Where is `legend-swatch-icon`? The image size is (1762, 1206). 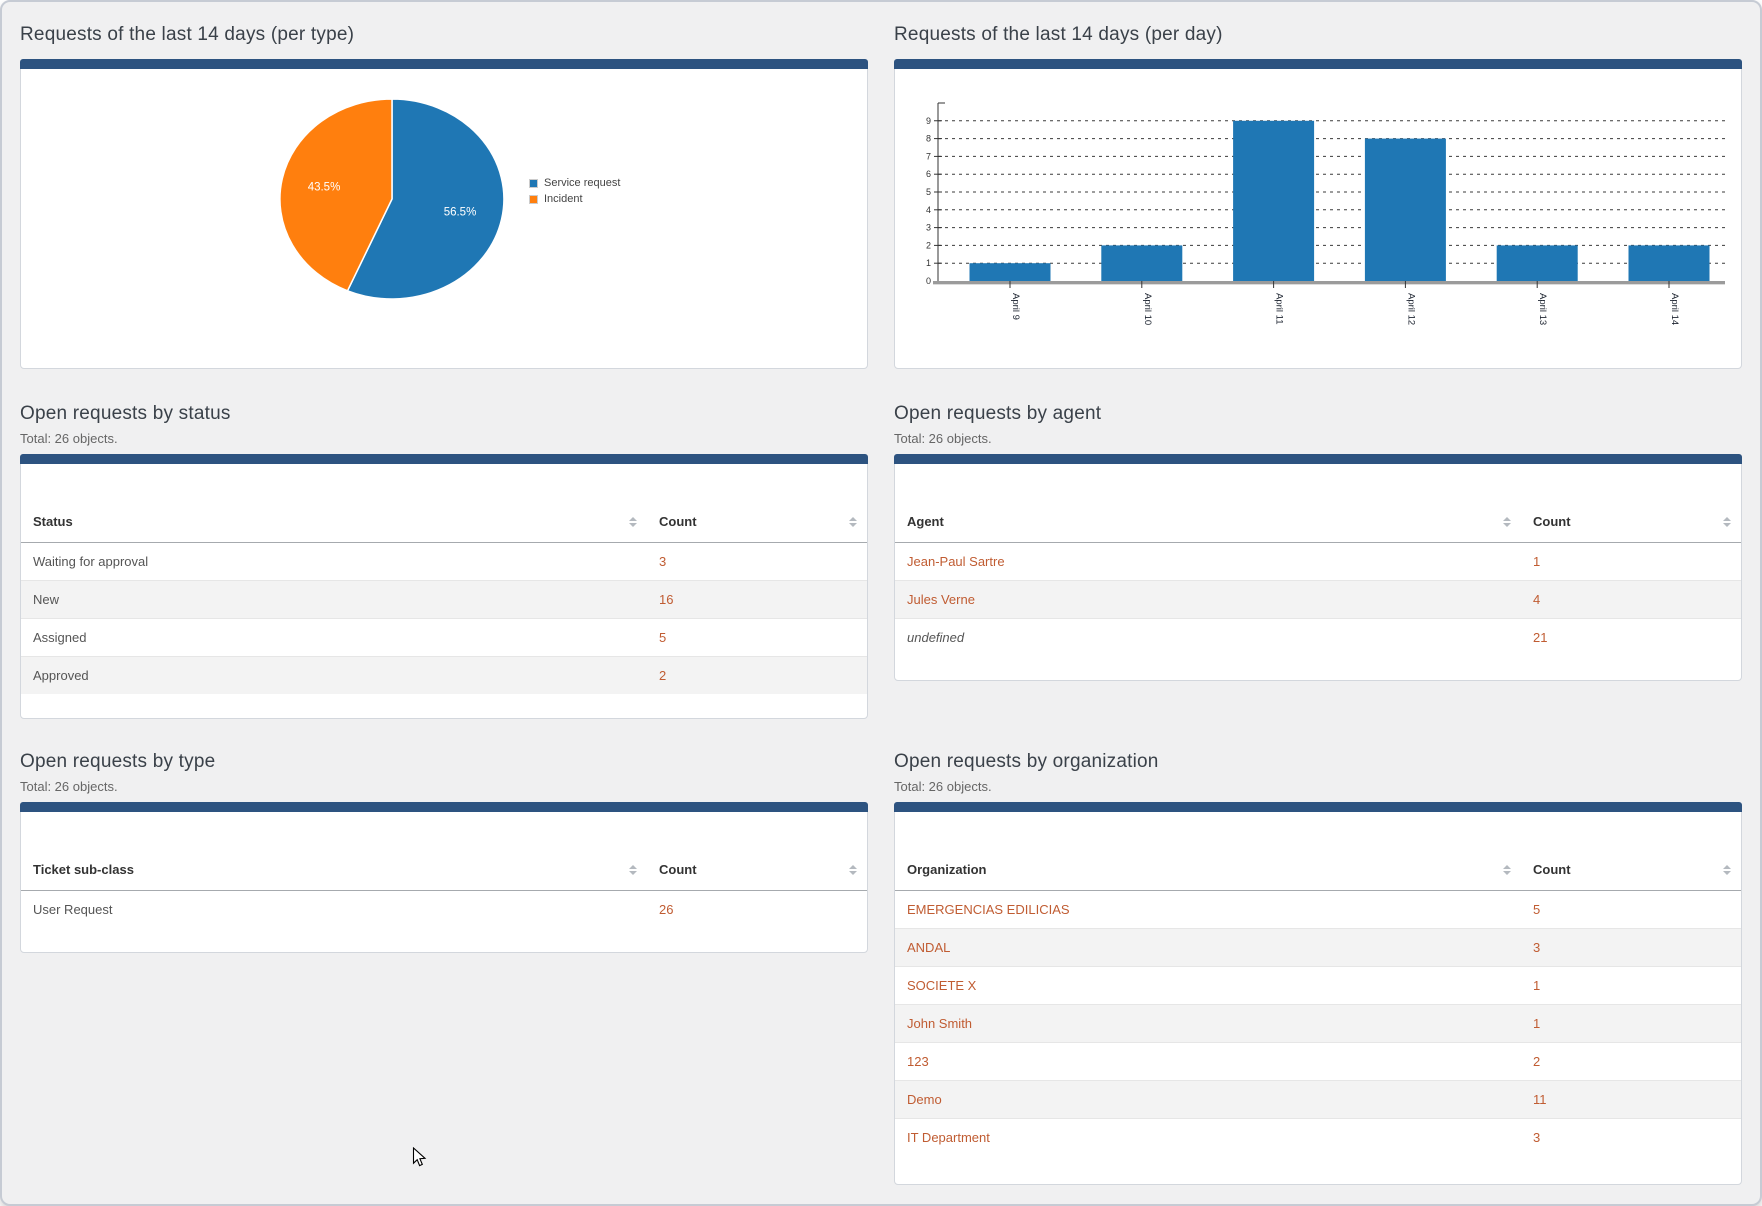 legend-swatch-icon is located at coordinates (533, 183).